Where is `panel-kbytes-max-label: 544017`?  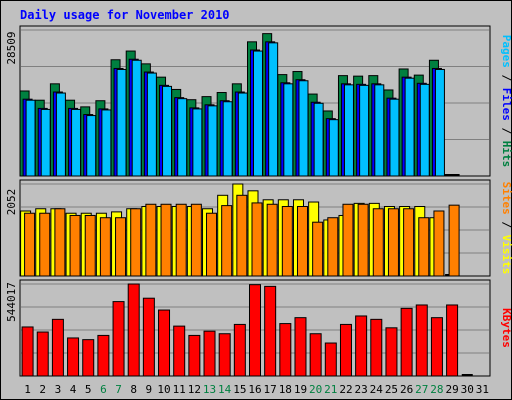 panel-kbytes-max-label: 544017 is located at coordinates (11, 302).